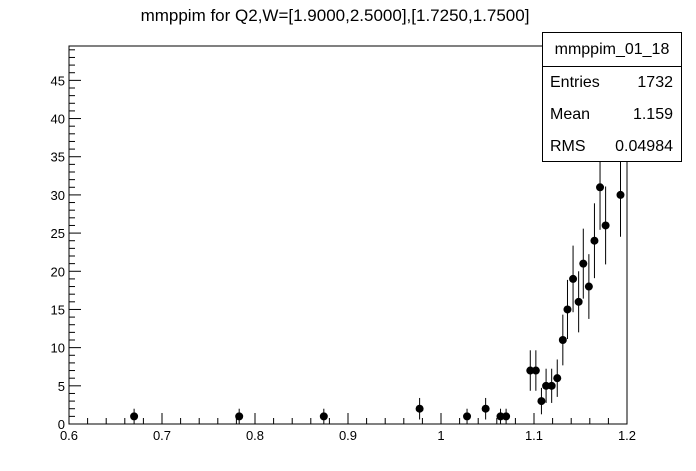  What do you see at coordinates (58, 271) in the screenshot?
I see `y-tick-label: 20` at bounding box center [58, 271].